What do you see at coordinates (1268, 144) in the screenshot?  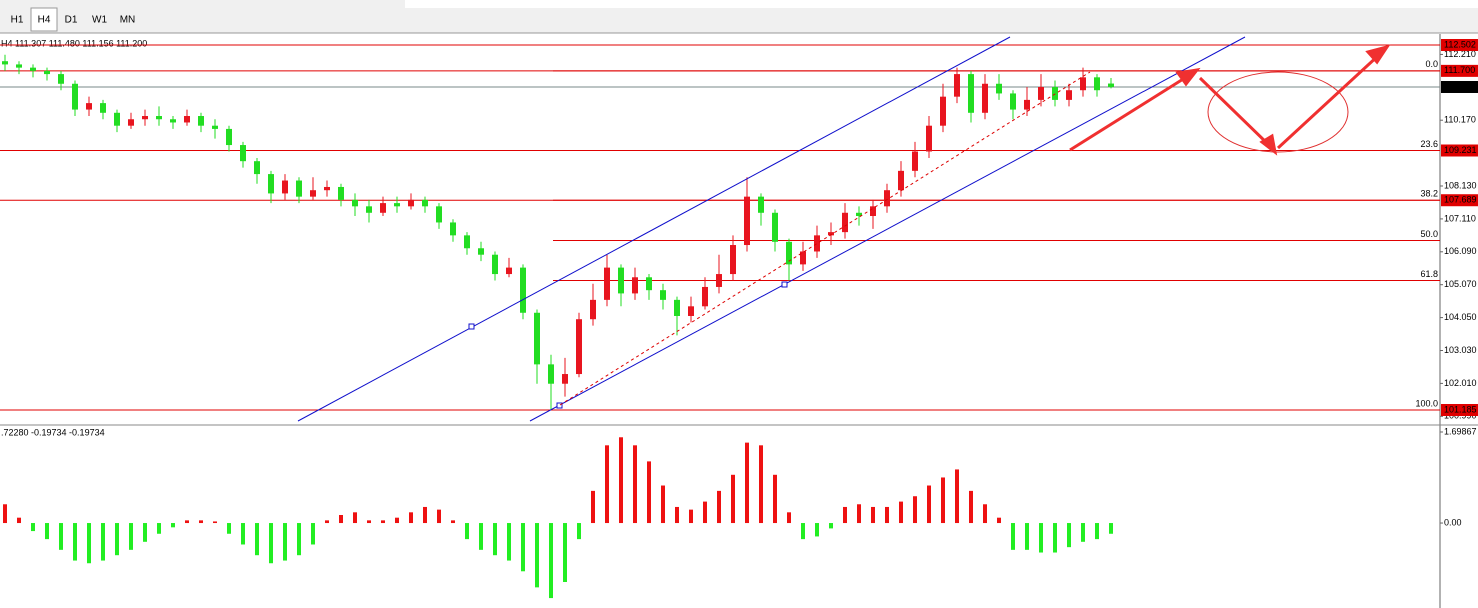 I see `arrow-head` at bounding box center [1268, 144].